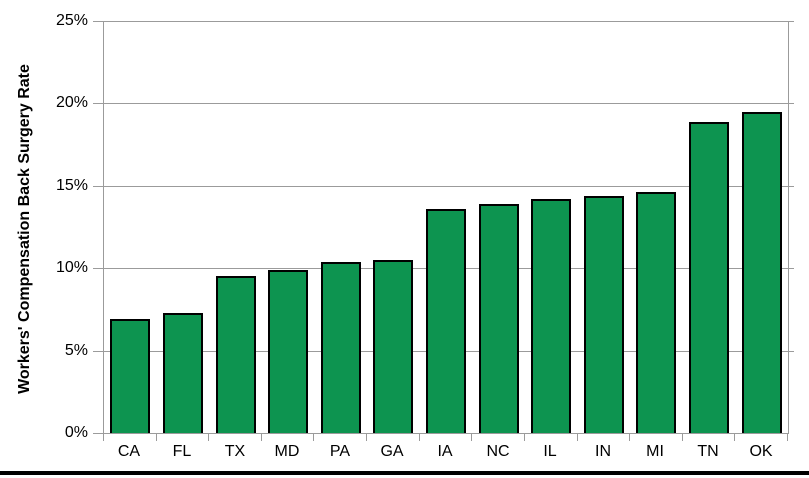  What do you see at coordinates (235, 451) in the screenshot?
I see `x-label-TX: TX` at bounding box center [235, 451].